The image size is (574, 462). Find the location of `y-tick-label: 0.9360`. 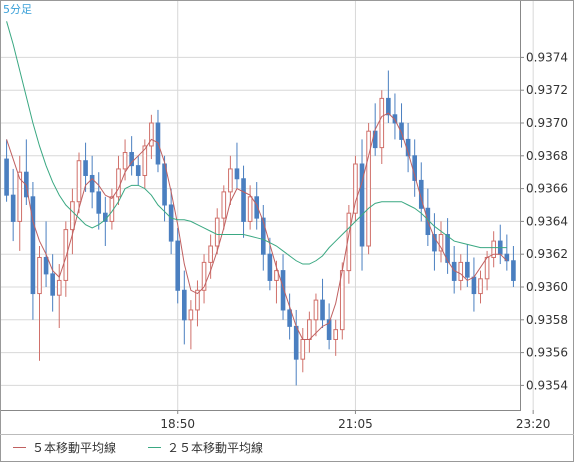

y-tick-label: 0.9360 is located at coordinates (547, 287).